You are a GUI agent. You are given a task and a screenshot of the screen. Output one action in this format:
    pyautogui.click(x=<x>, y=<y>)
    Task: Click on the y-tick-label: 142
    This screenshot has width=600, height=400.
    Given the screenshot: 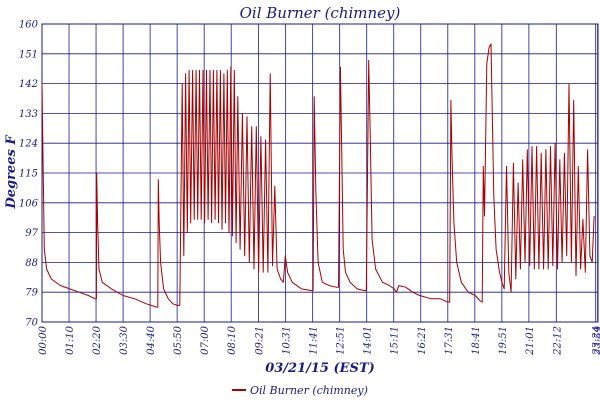 What is the action you would take?
    pyautogui.click(x=28, y=84)
    